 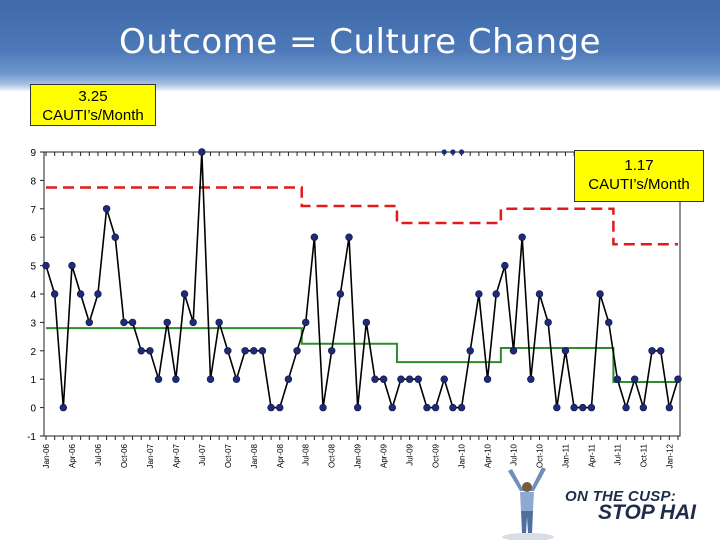 I want to click on logo-tagline: ON THE CUSP:, so click(x=621, y=496).